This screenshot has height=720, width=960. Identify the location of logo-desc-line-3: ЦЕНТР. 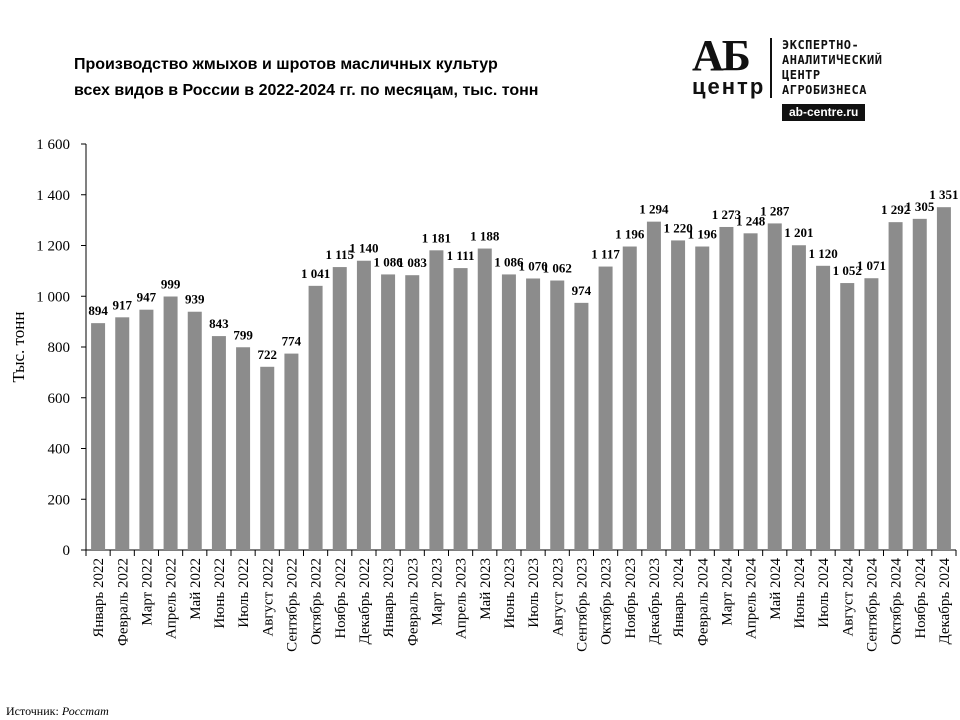
(801, 75).